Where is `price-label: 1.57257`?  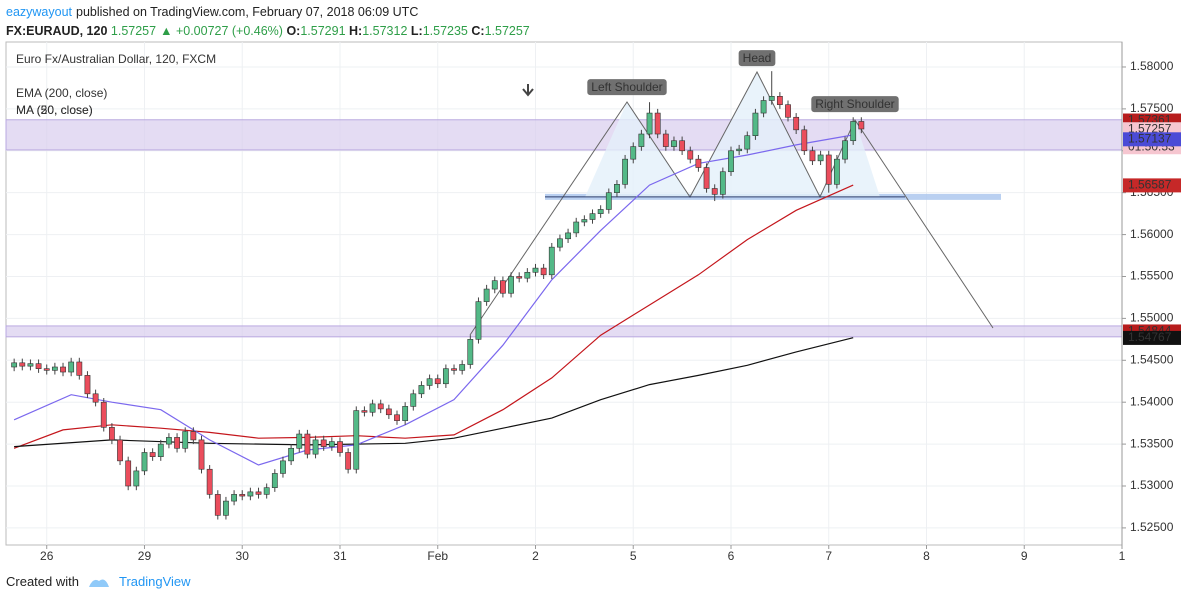 price-label: 1.57257 is located at coordinates (1150, 128).